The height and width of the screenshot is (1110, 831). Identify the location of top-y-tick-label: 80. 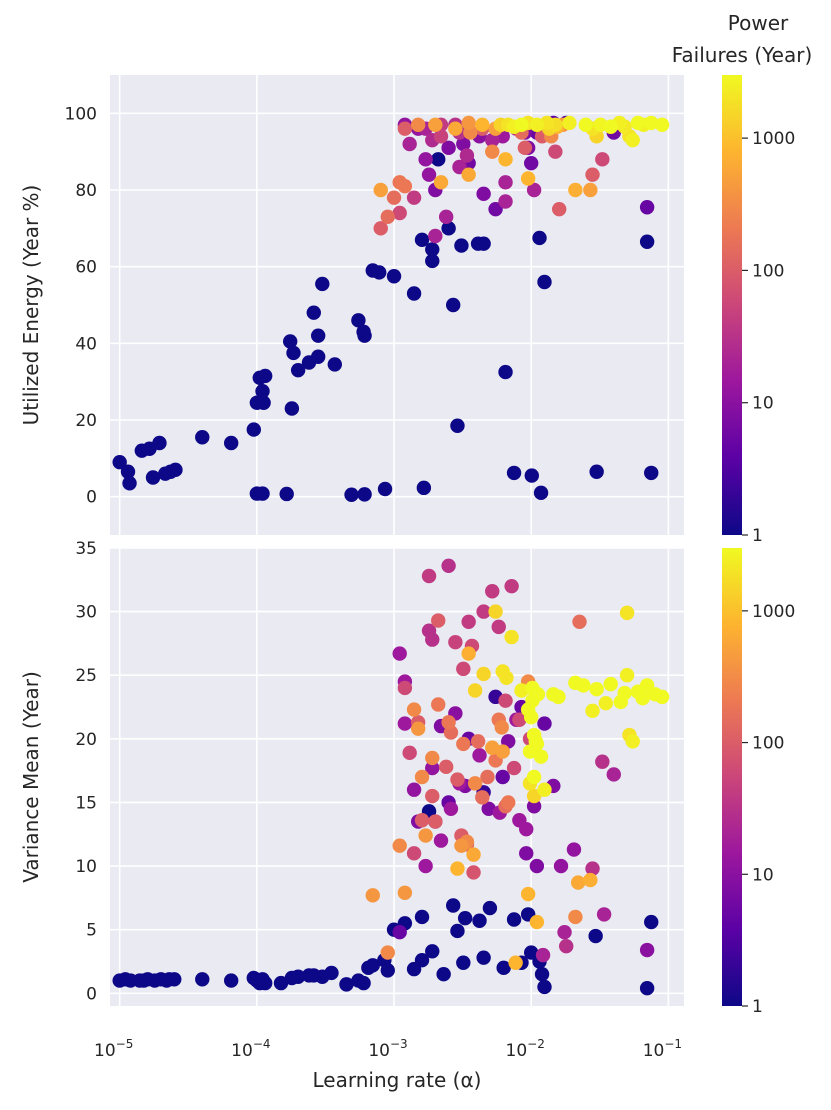
(86, 191).